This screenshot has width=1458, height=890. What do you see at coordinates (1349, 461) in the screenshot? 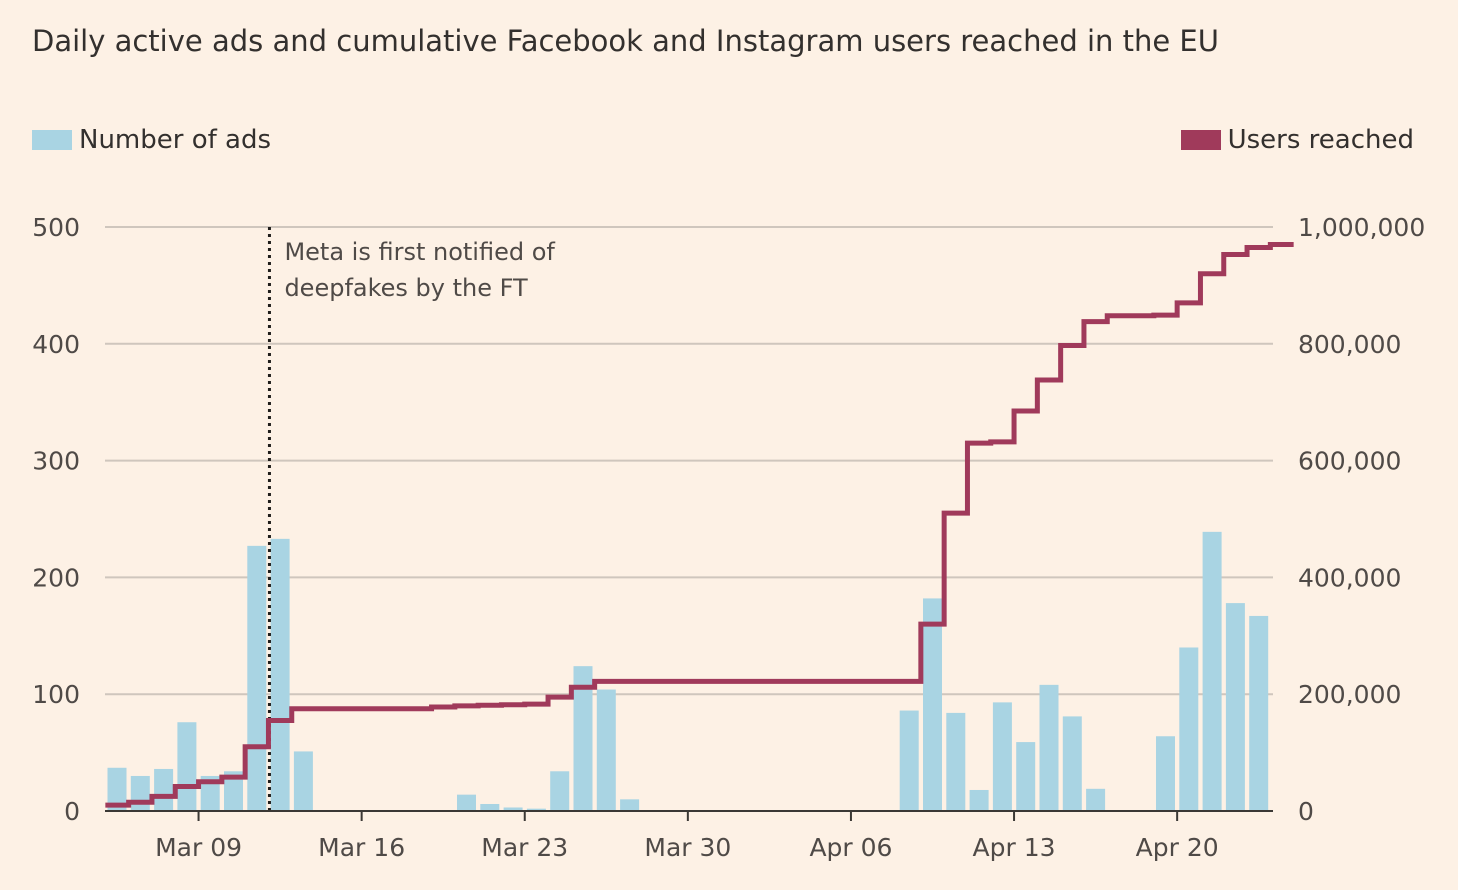
I see `y-right-tick-label: 600,000` at bounding box center [1349, 461].